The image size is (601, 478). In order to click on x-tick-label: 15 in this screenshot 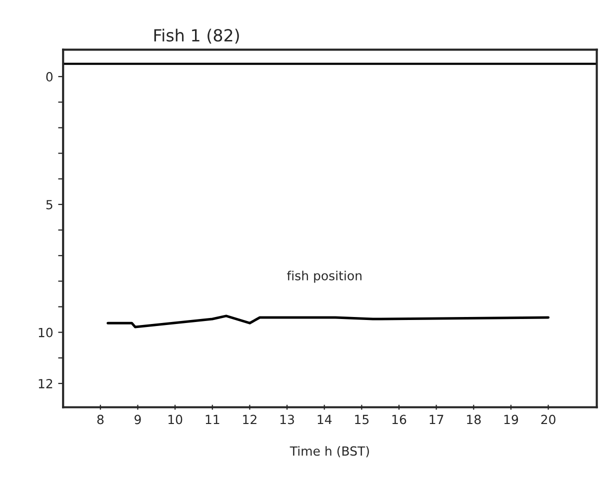, I will do `click(362, 419)`.